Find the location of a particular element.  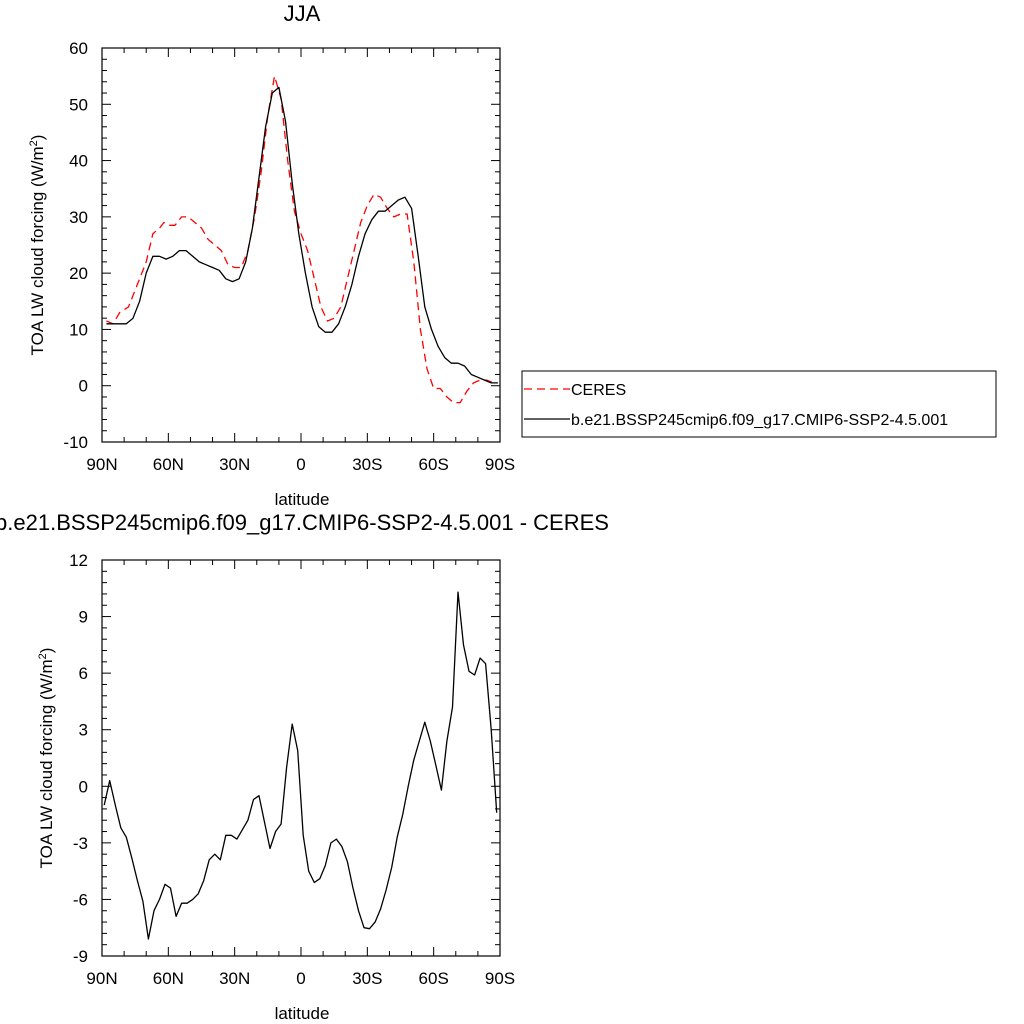

top-x-tick-label: 0 is located at coordinates (300, 464).